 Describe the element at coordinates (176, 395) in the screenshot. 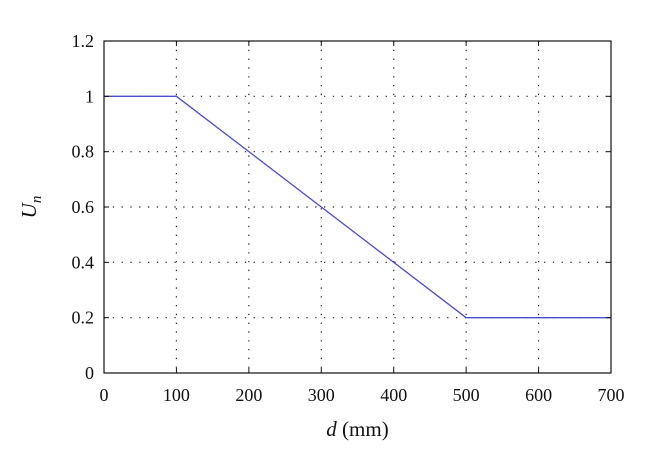

I see `x-tick-label: 100` at that location.